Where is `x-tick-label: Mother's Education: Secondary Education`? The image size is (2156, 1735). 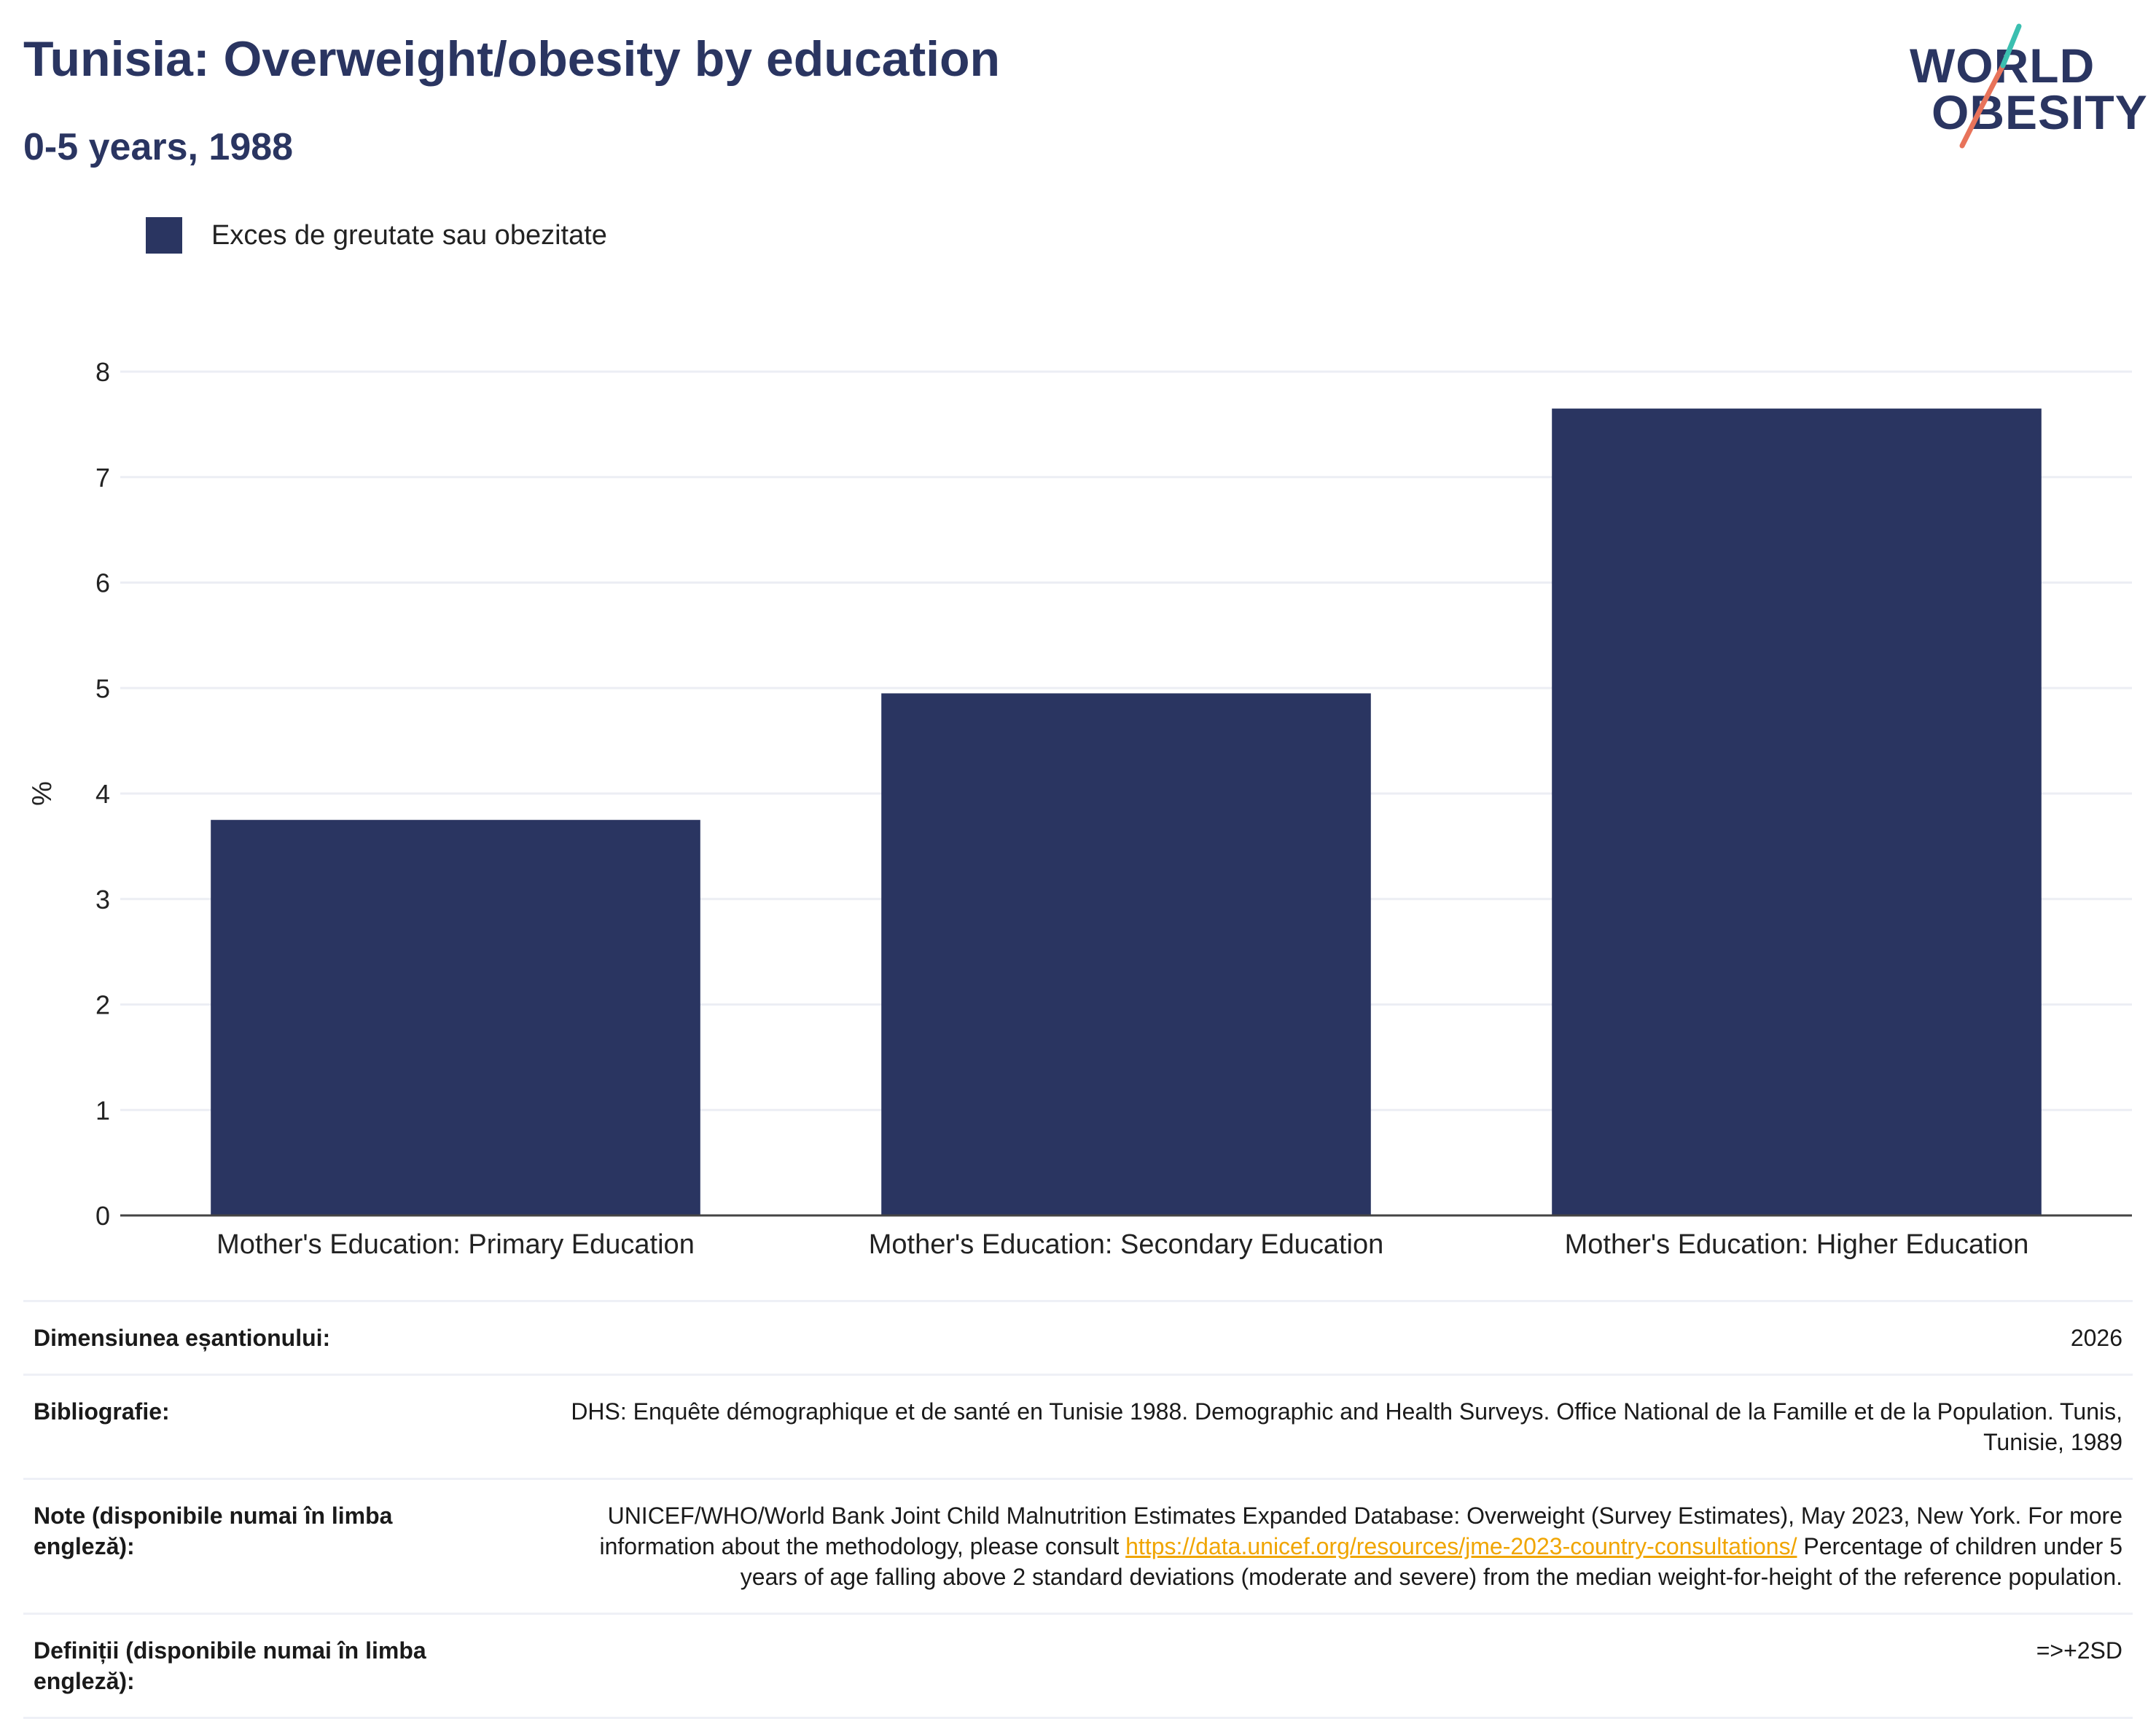
x-tick-label: Mother's Education: Secondary Education is located at coordinates (1126, 1244).